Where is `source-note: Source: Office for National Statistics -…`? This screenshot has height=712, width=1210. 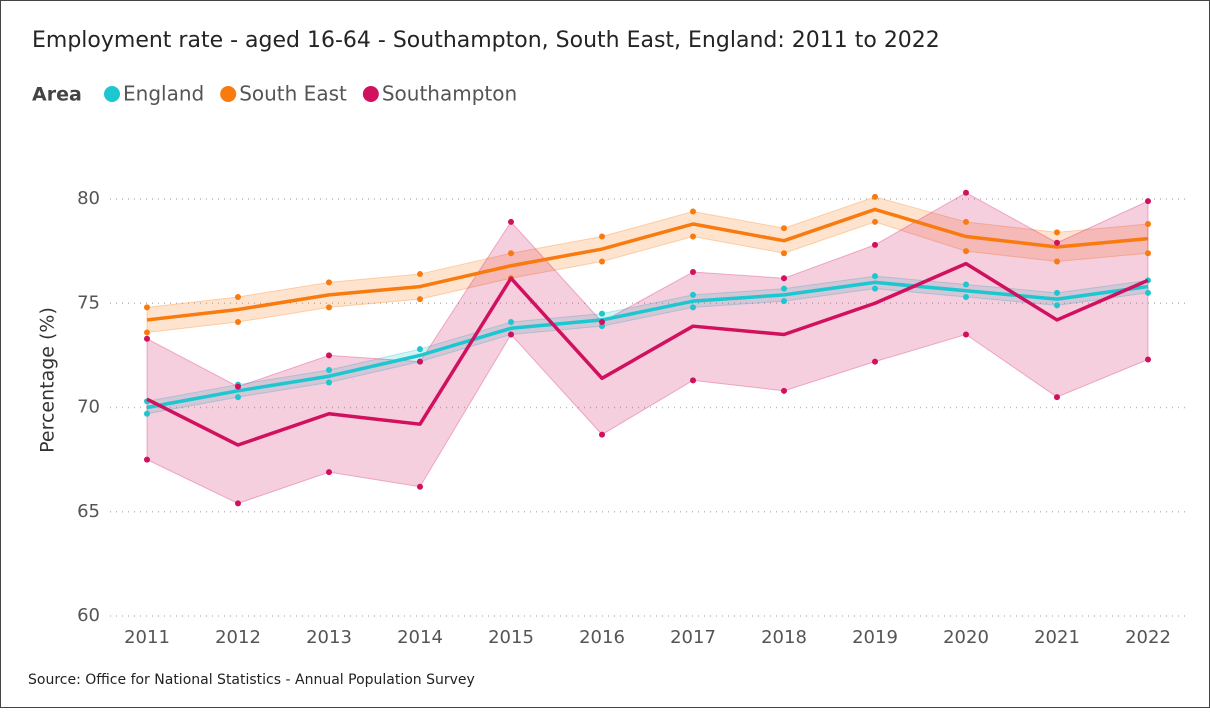 source-note: Source: Office for National Statistics -… is located at coordinates (251, 680).